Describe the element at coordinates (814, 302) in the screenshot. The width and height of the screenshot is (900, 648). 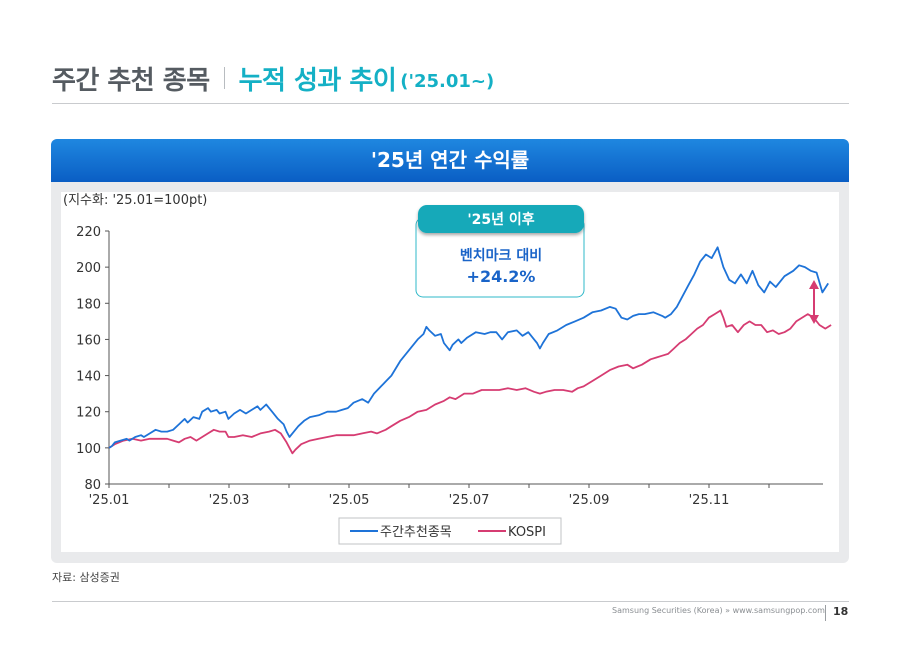
I see `gap-arrow` at that location.